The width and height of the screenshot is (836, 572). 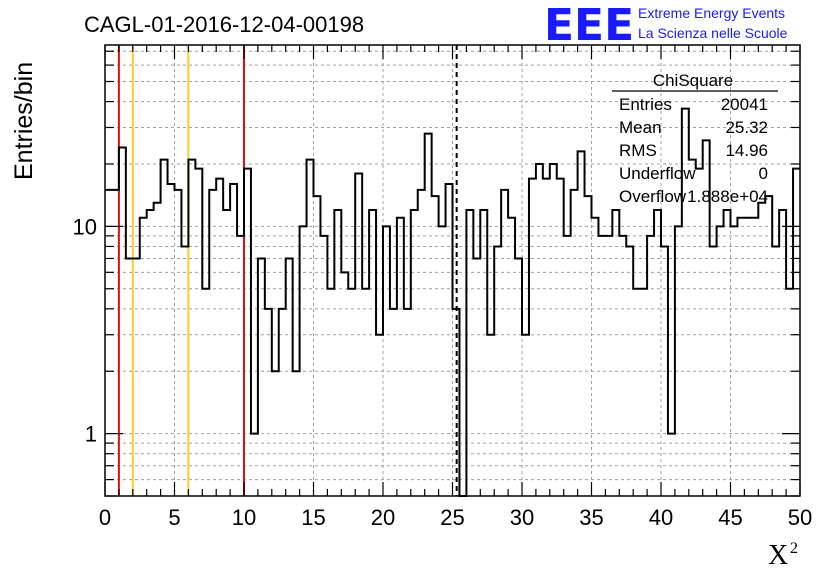 I want to click on x-tick-label: 10, so click(x=244, y=517).